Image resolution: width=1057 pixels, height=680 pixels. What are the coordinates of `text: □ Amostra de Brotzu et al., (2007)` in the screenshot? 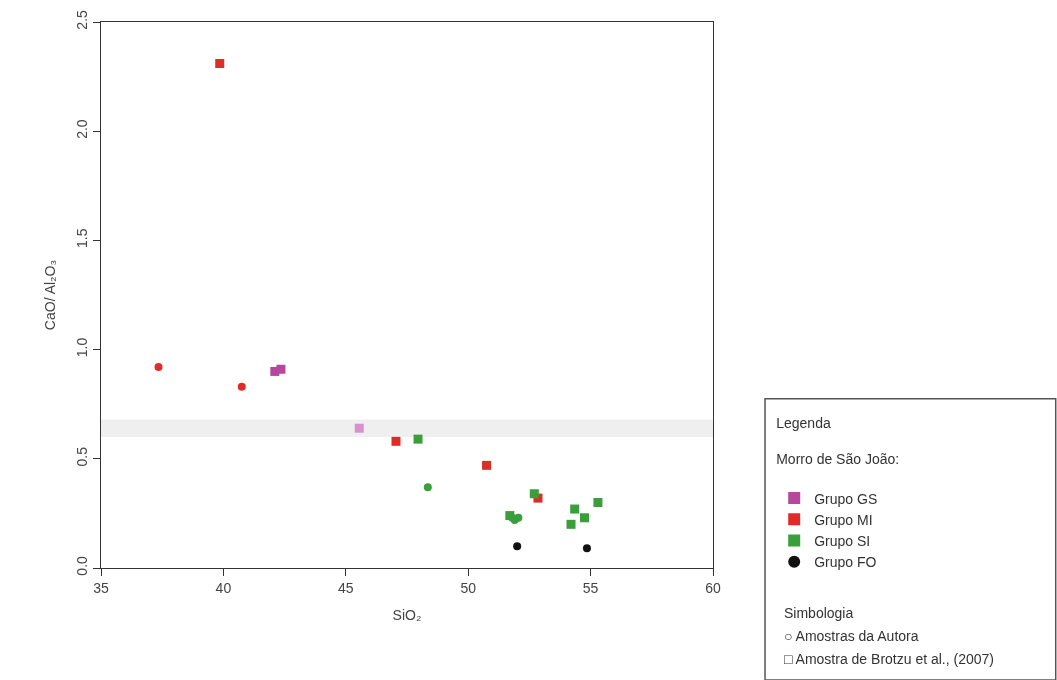 It's located at (889, 659).